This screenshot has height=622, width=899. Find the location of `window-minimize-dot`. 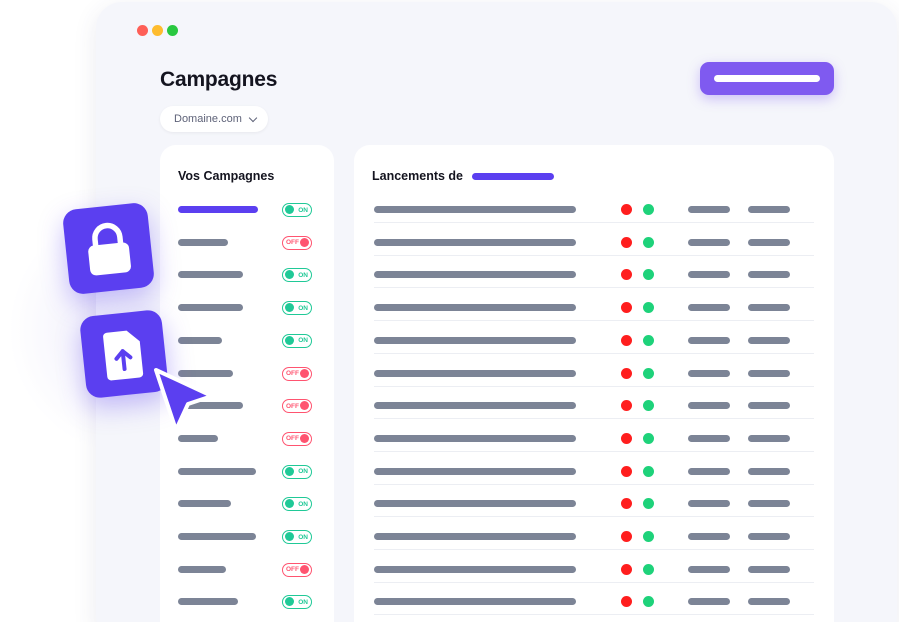

window-minimize-dot is located at coordinates (157, 30).